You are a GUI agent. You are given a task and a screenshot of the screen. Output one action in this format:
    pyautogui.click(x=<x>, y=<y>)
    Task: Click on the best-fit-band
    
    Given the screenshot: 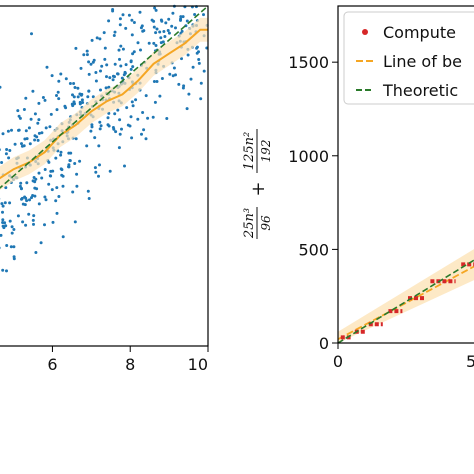 What is the action you would take?
    pyautogui.click(x=406, y=296)
    